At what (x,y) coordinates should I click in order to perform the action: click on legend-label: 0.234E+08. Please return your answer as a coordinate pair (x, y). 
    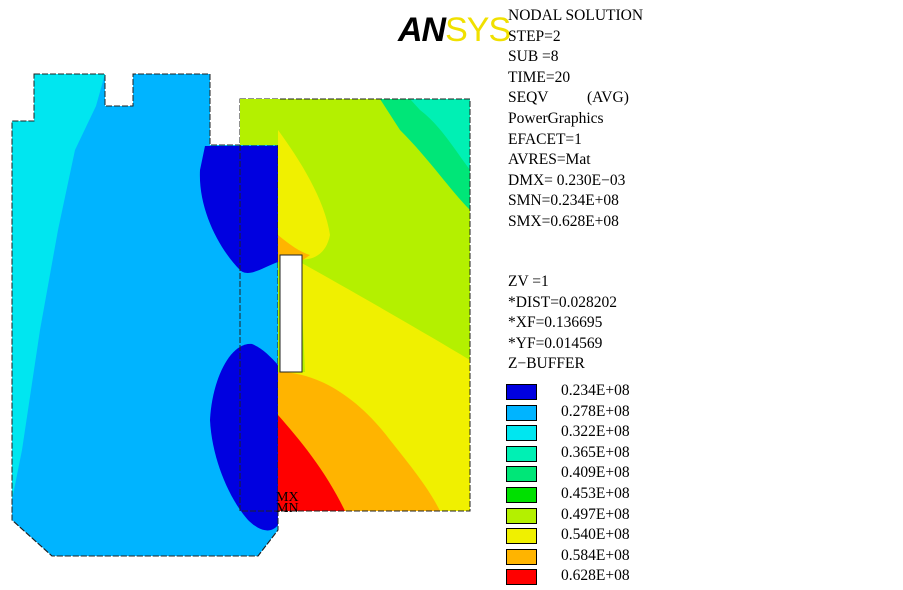
    Looking at the image, I should click on (595, 390).